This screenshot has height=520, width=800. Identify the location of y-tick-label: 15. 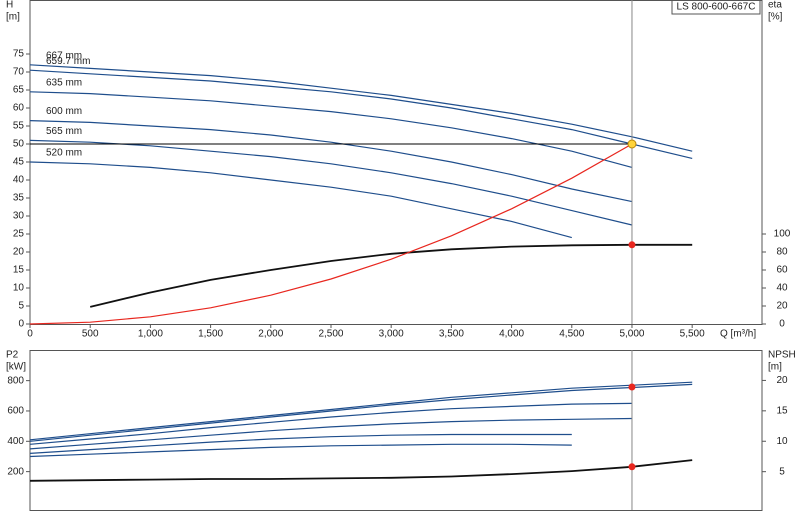
(19, 270).